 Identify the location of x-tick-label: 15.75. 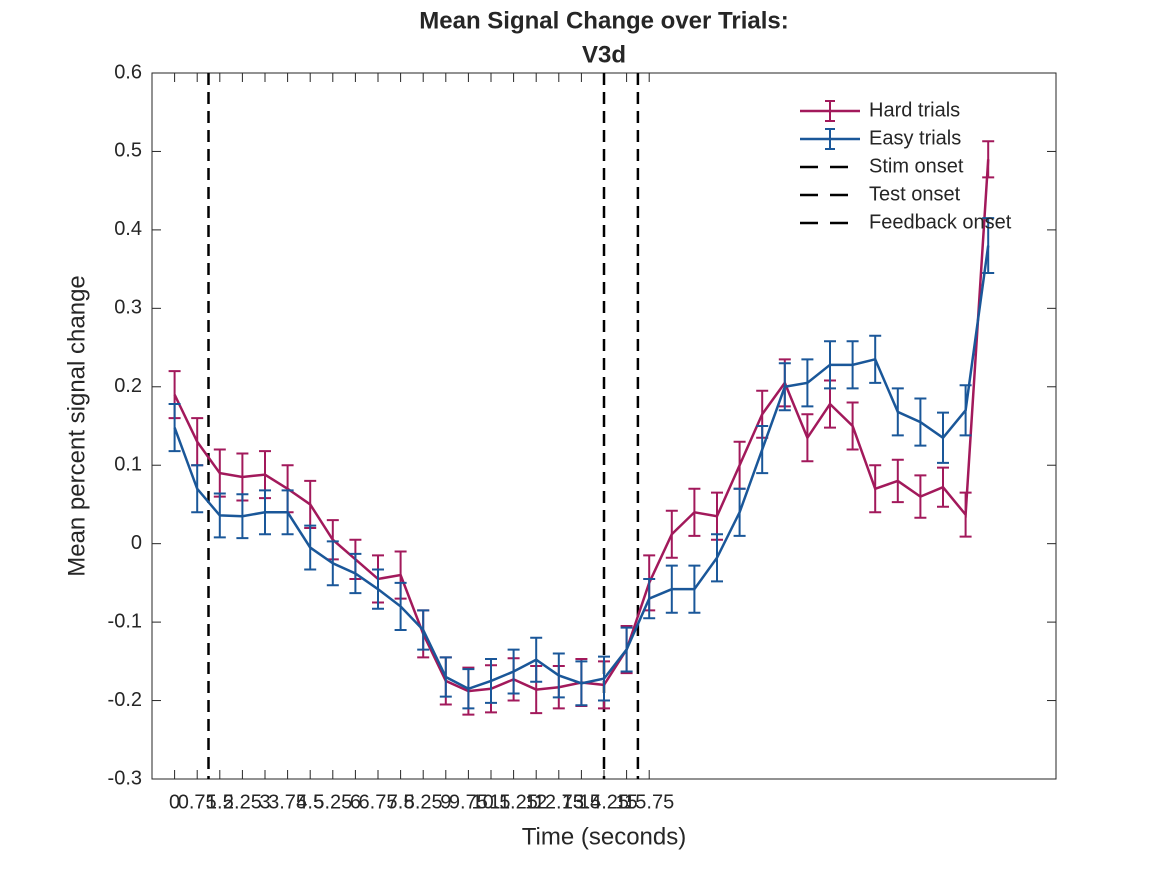
(649, 802).